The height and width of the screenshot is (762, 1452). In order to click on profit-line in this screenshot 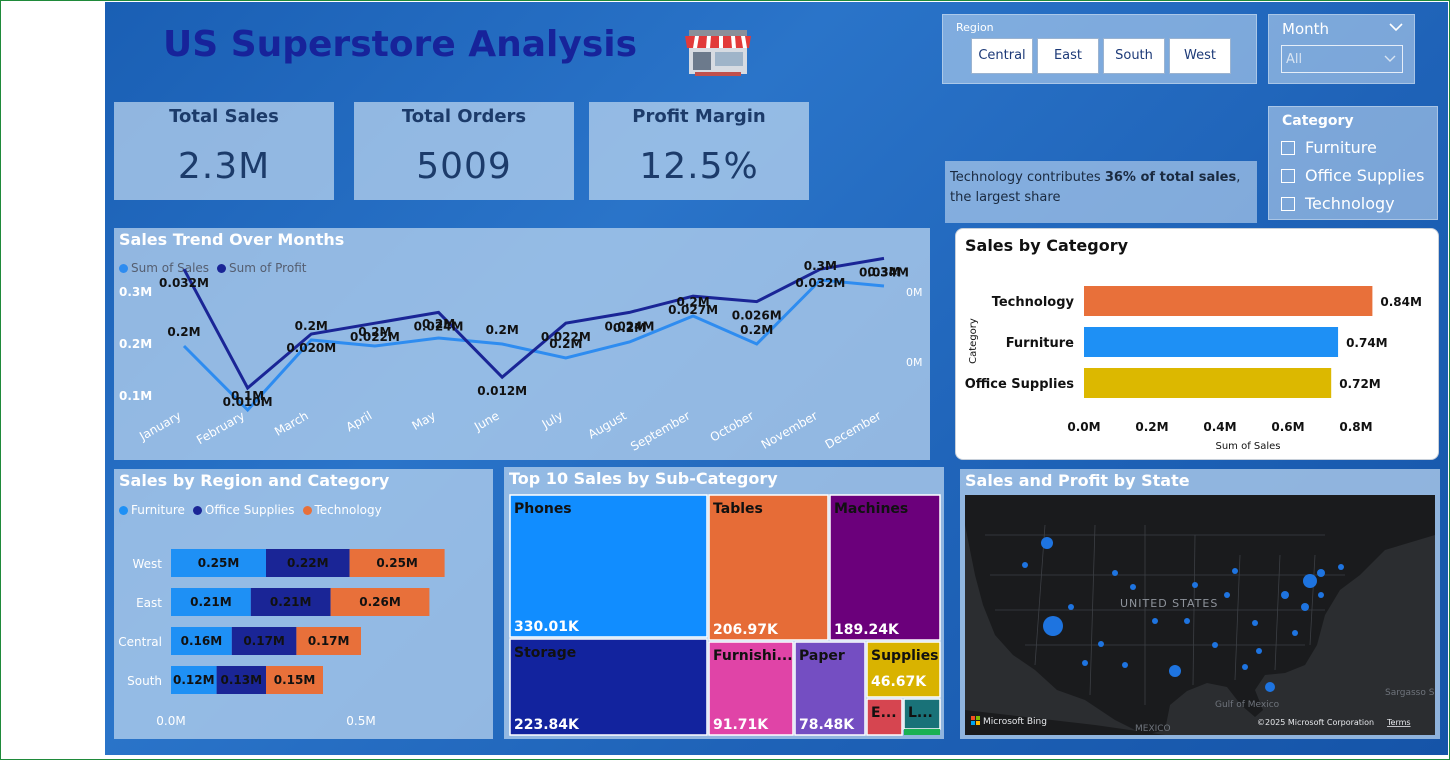, I will do `click(533, 323)`.